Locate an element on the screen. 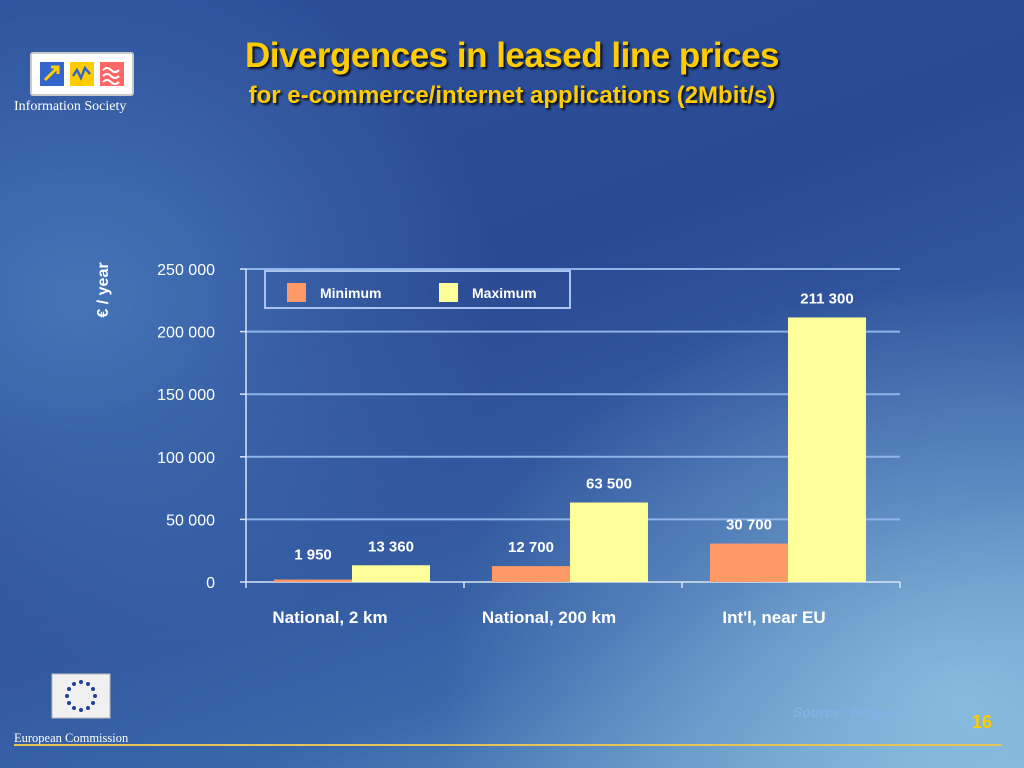 Image resolution: width=1024 pixels, height=768 pixels. data-label: 63 500 is located at coordinates (609, 483).